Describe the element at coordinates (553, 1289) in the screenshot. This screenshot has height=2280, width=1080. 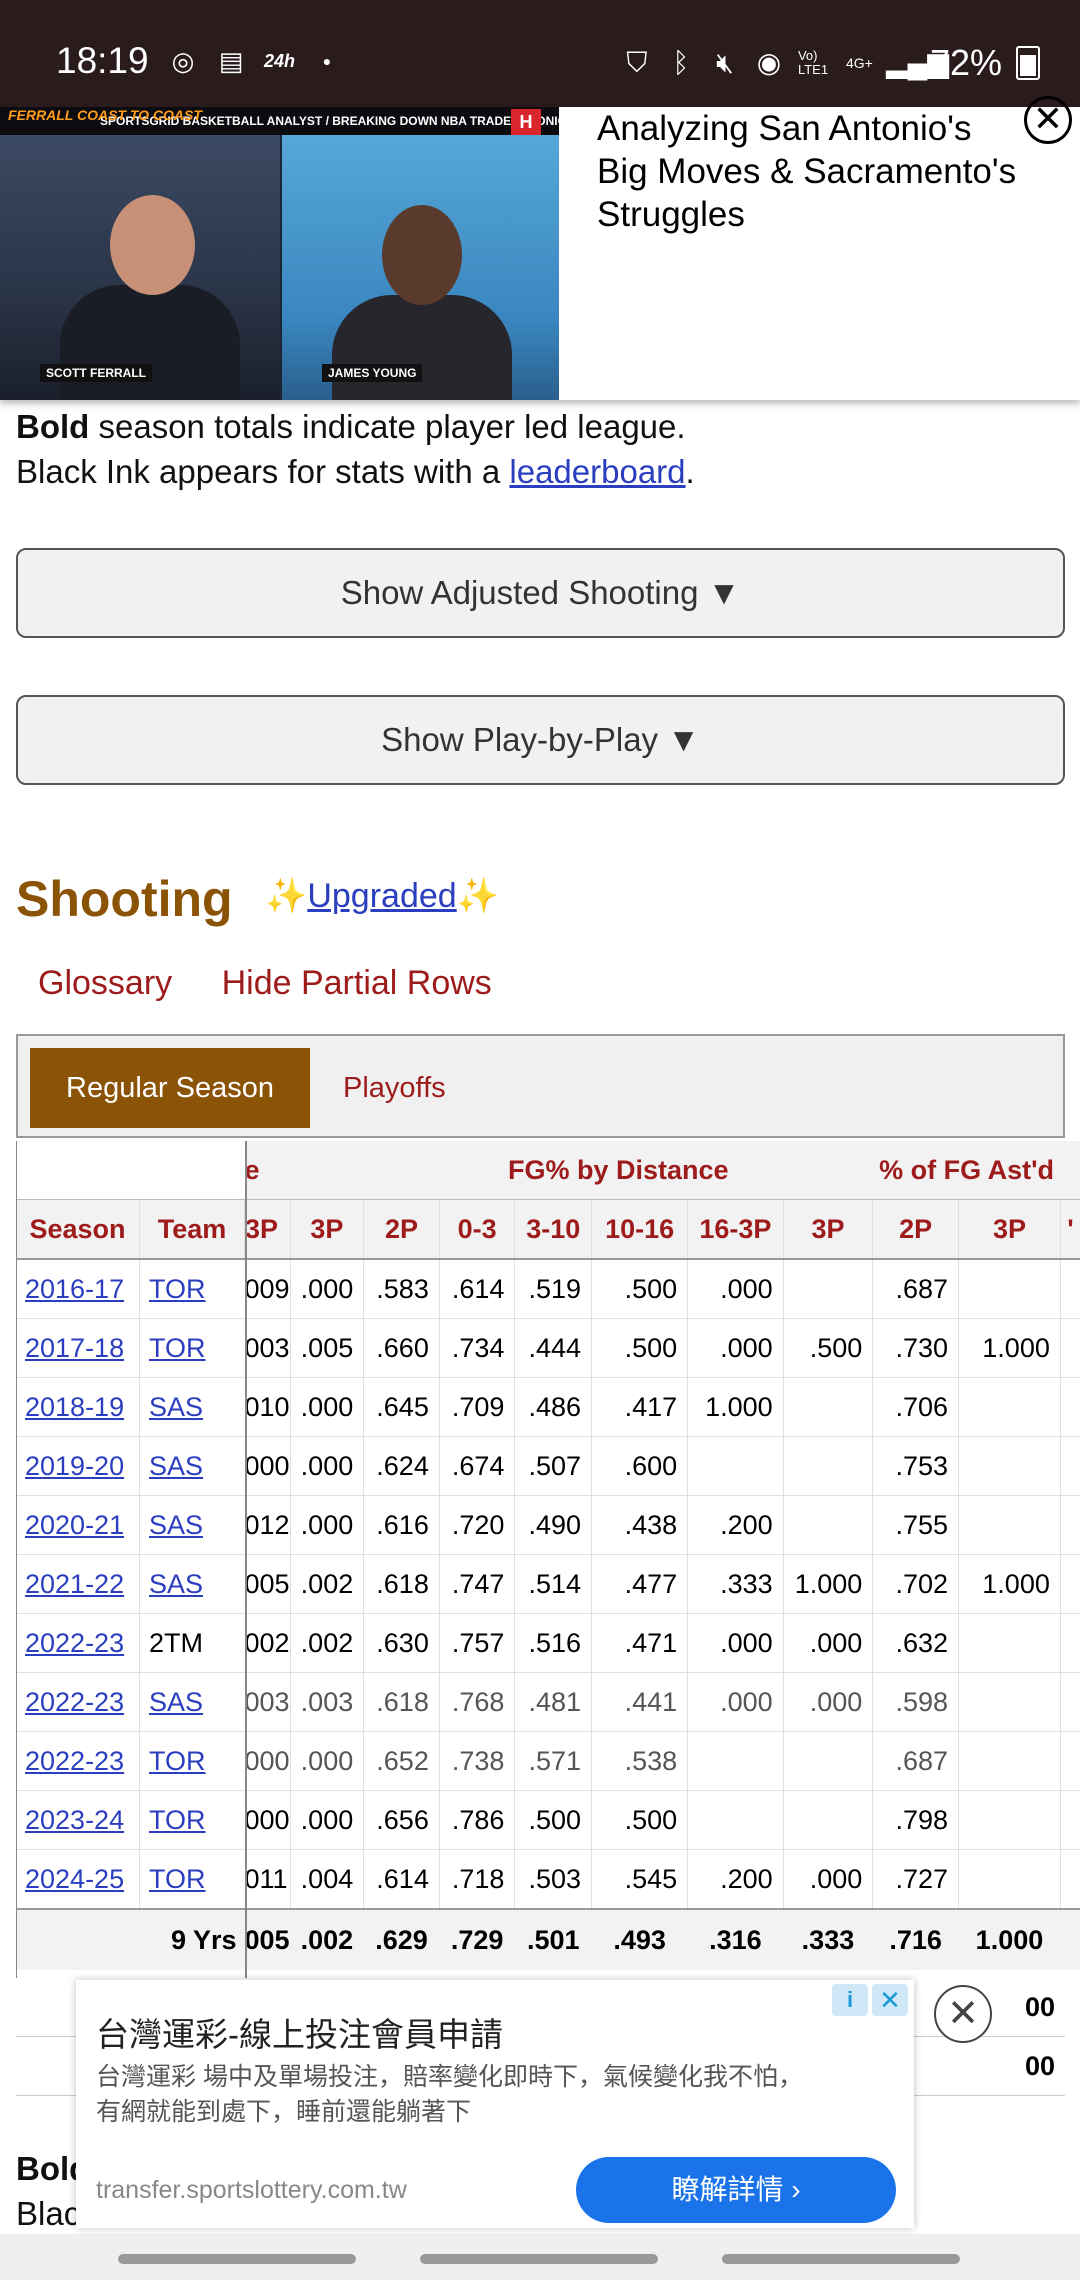
I see `table-cell: .519` at that location.